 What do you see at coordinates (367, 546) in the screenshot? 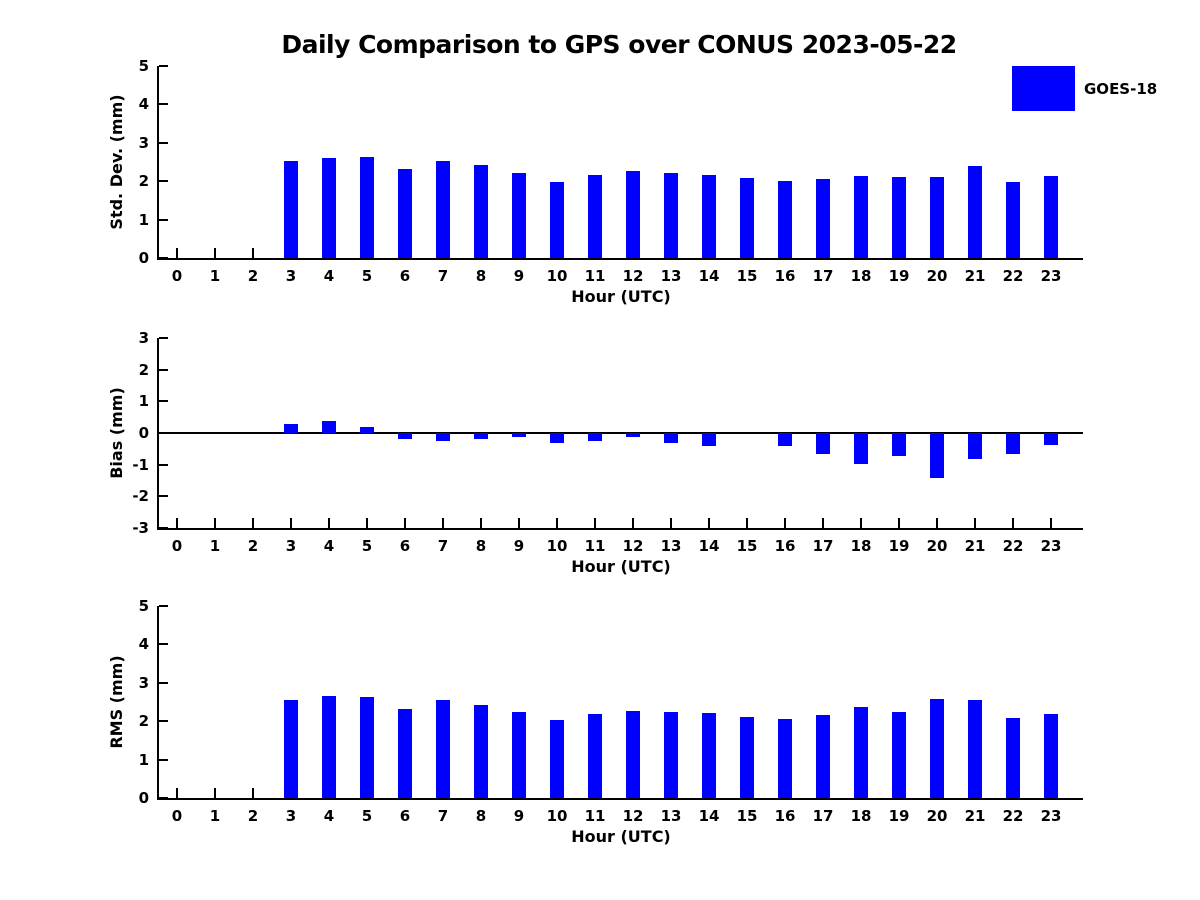
I see `x-tick-label: 5` at bounding box center [367, 546].